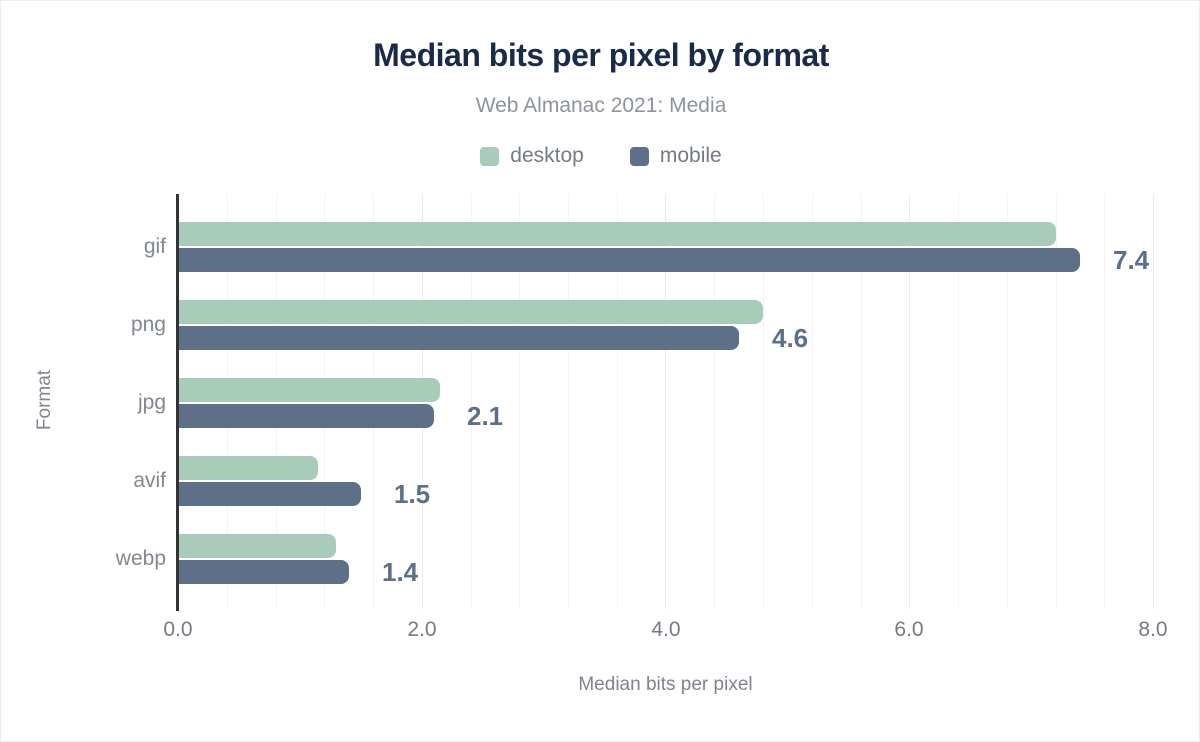 This screenshot has height=742, width=1200. What do you see at coordinates (177, 402) in the screenshot?
I see `y-axis-line` at bounding box center [177, 402].